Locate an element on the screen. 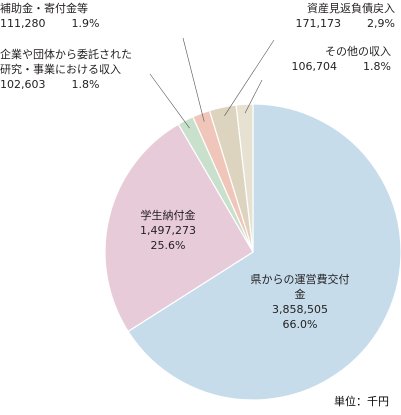 This screenshot has width=401, height=415. value-label: 3,858,505 is located at coordinates (300, 309).